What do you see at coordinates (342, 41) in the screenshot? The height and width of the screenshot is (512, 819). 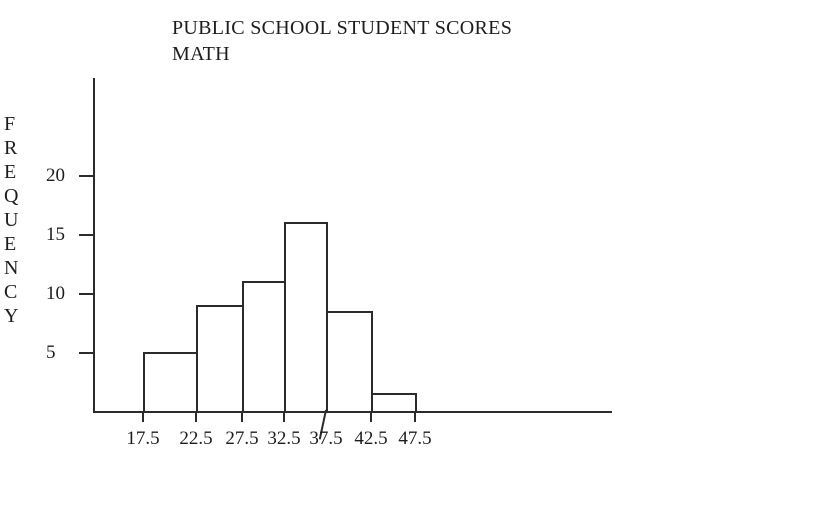 I see `chart-title: PUBLIC SCHOOL STUDENT SCORES MATH` at bounding box center [342, 41].